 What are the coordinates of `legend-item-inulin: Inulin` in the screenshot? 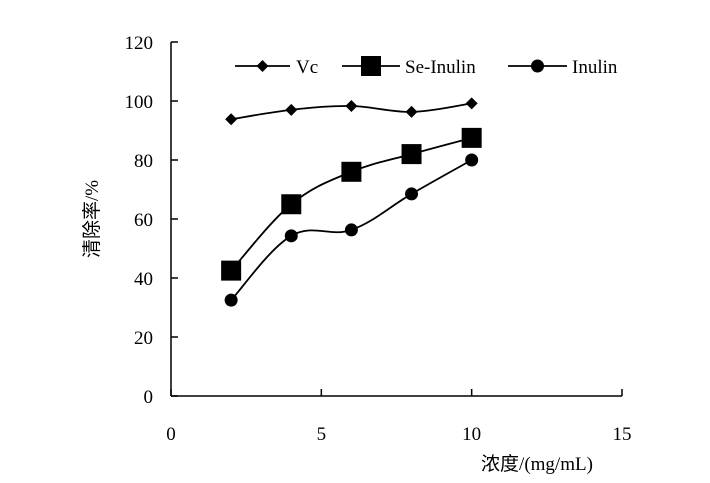 It's located at (563, 67).